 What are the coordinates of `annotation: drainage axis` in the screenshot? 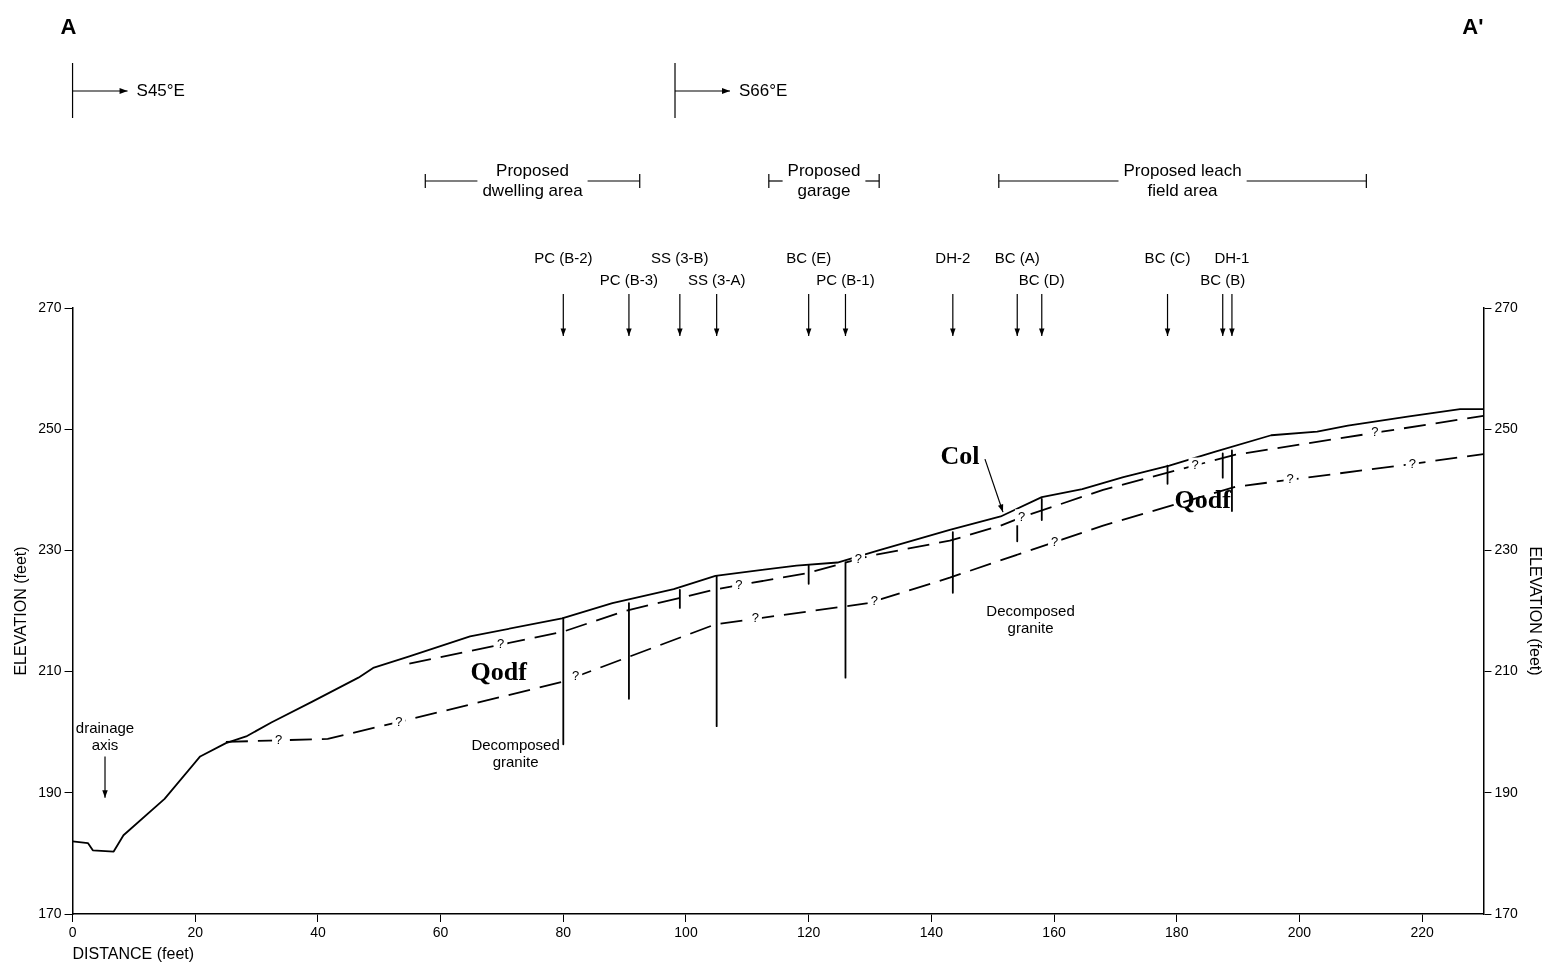 It's located at (105, 735).